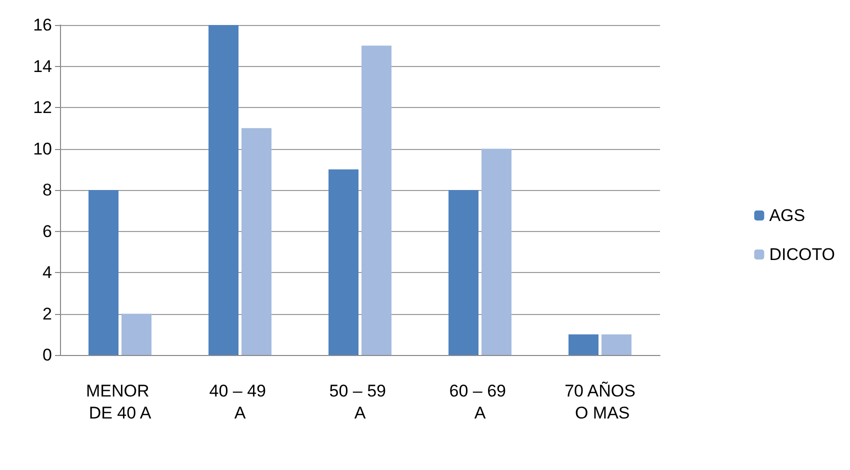  What do you see at coordinates (240, 402) in the screenshot?
I see `x-tick-label: 40 – 49 A` at bounding box center [240, 402].